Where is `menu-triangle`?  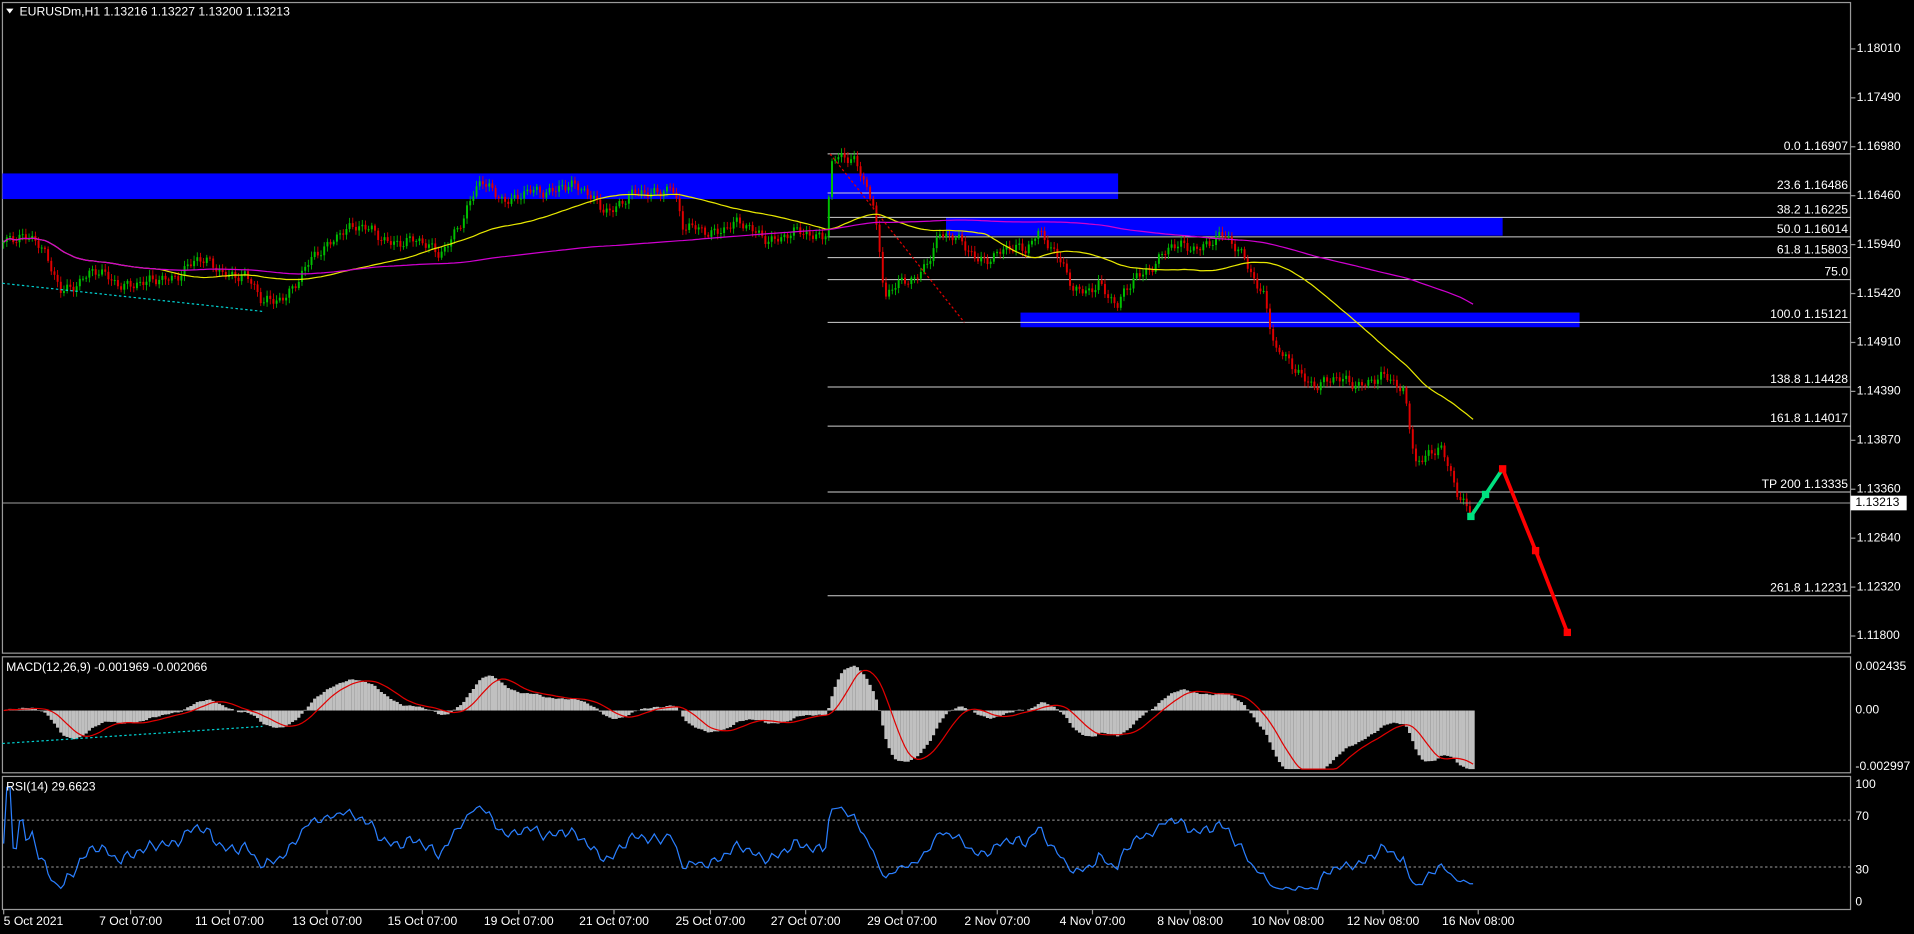
menu-triangle is located at coordinates (10, 11).